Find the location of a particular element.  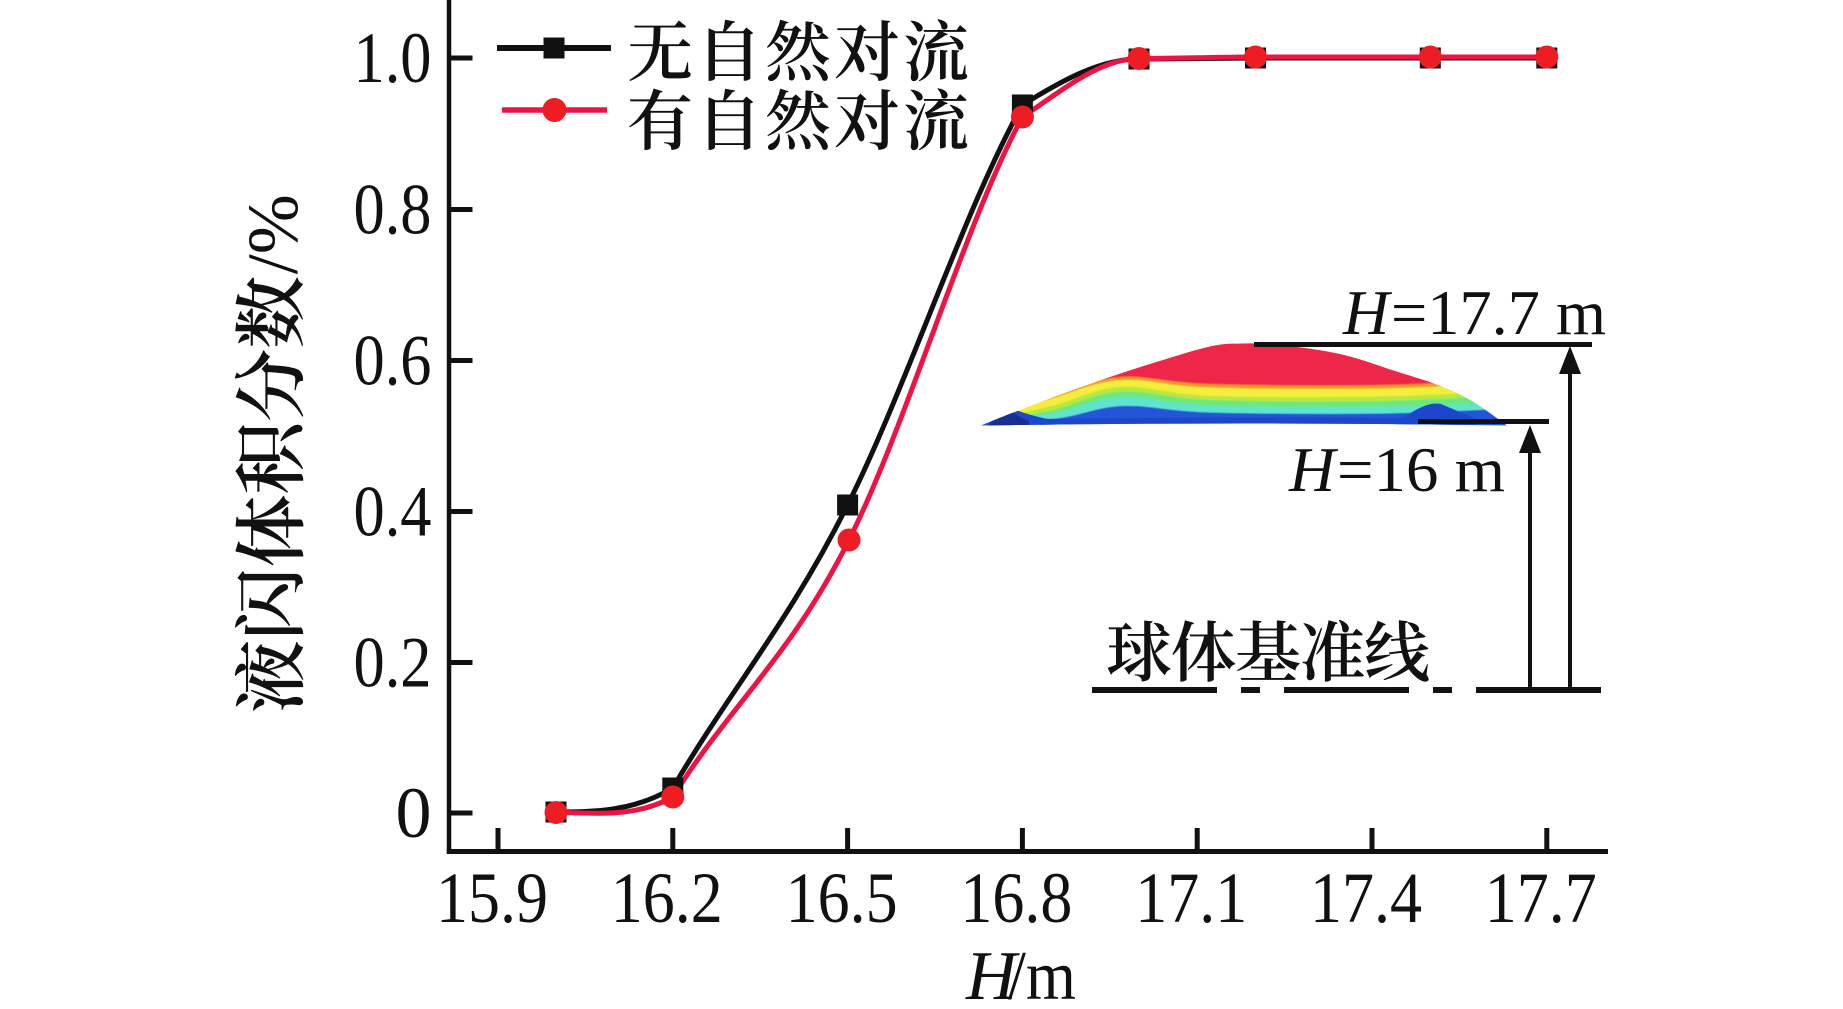

svg-text: =16 m is located at coordinates (1421, 469).